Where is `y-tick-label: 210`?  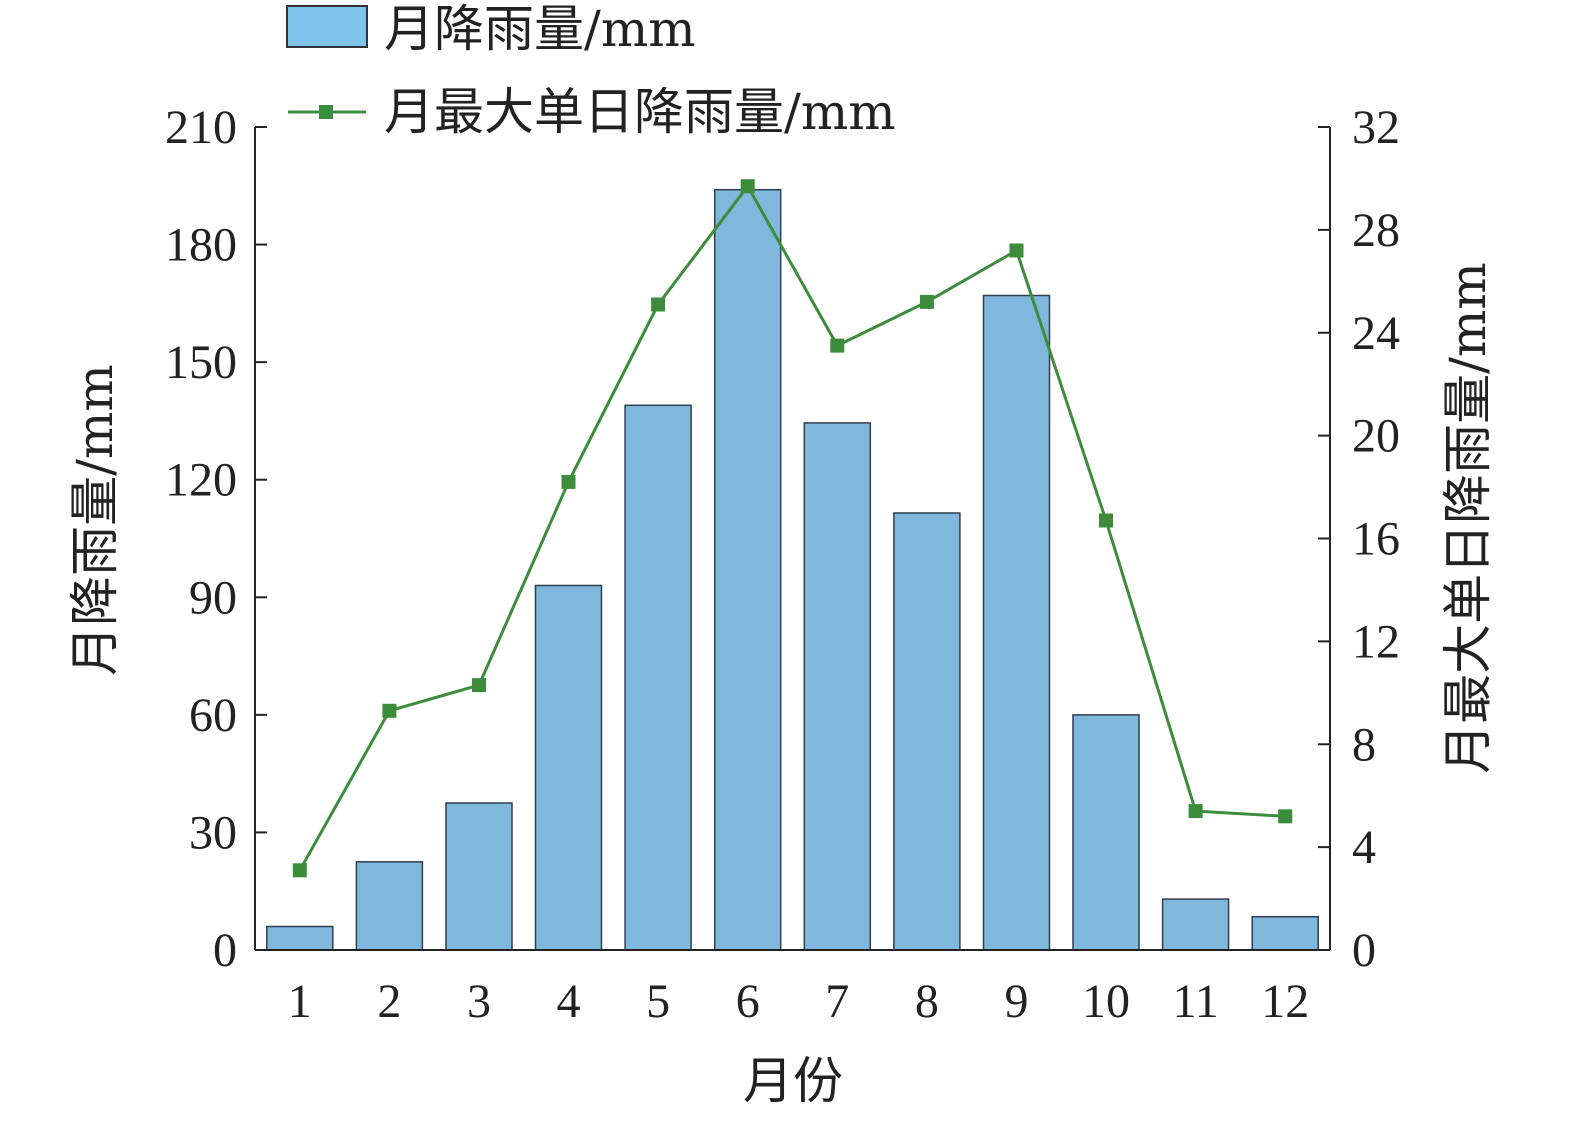
y-tick-label: 210 is located at coordinates (201, 127).